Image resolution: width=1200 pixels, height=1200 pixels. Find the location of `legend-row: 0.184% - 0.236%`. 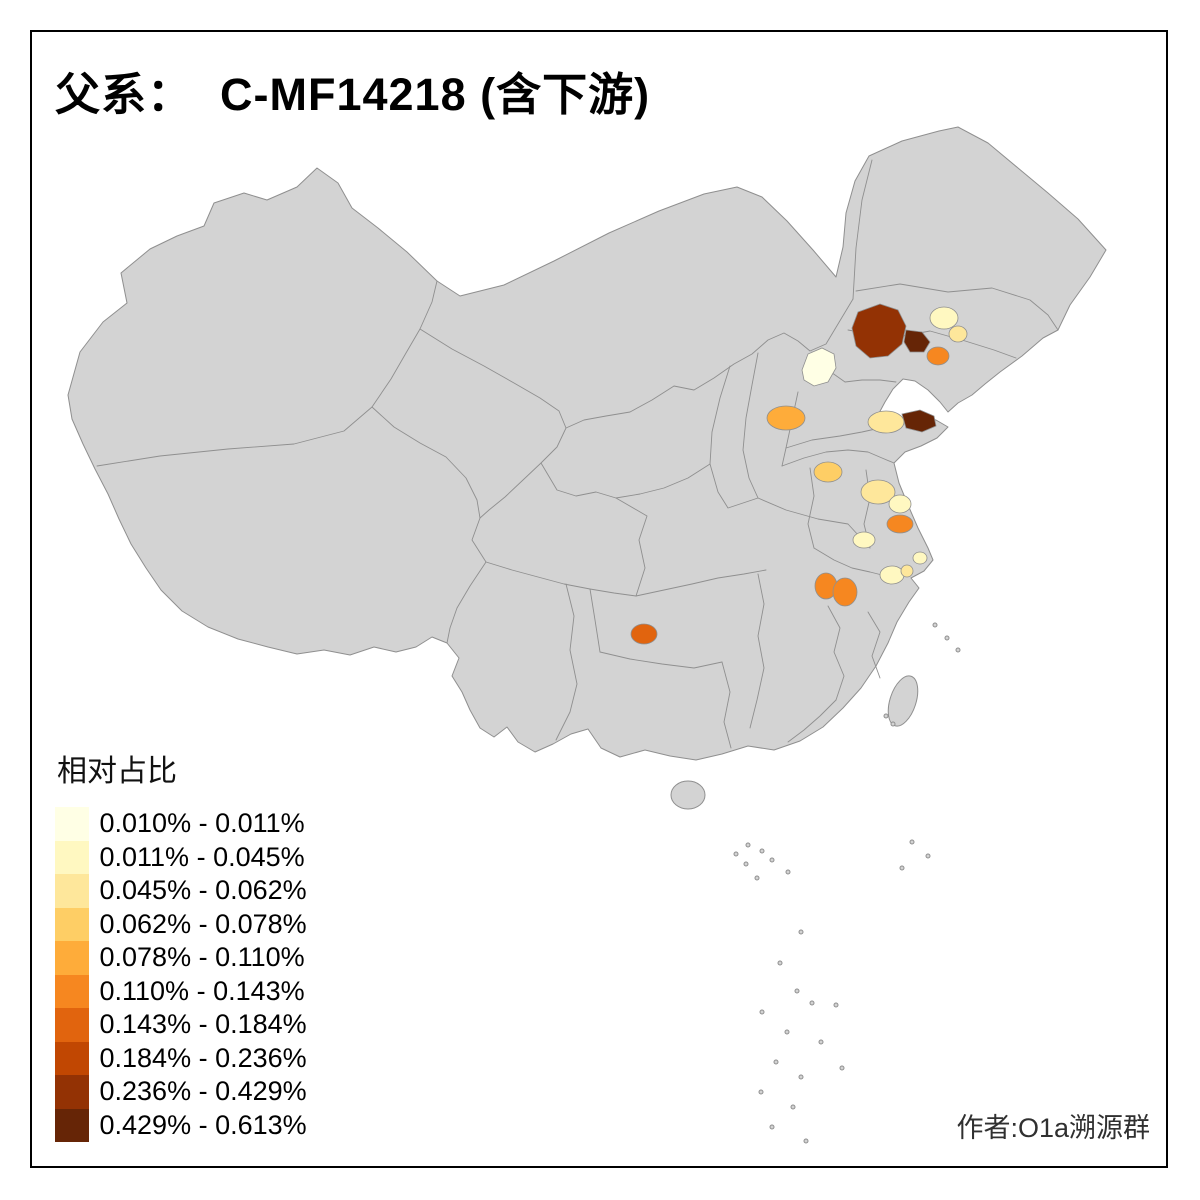

legend-row: 0.184% - 0.236% is located at coordinates (181, 1058).